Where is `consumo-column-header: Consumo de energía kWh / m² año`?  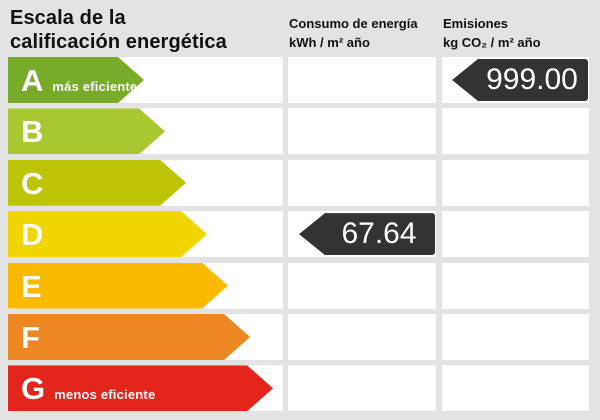
consumo-column-header: Consumo de energía kWh / m² año is located at coordinates (353, 34).